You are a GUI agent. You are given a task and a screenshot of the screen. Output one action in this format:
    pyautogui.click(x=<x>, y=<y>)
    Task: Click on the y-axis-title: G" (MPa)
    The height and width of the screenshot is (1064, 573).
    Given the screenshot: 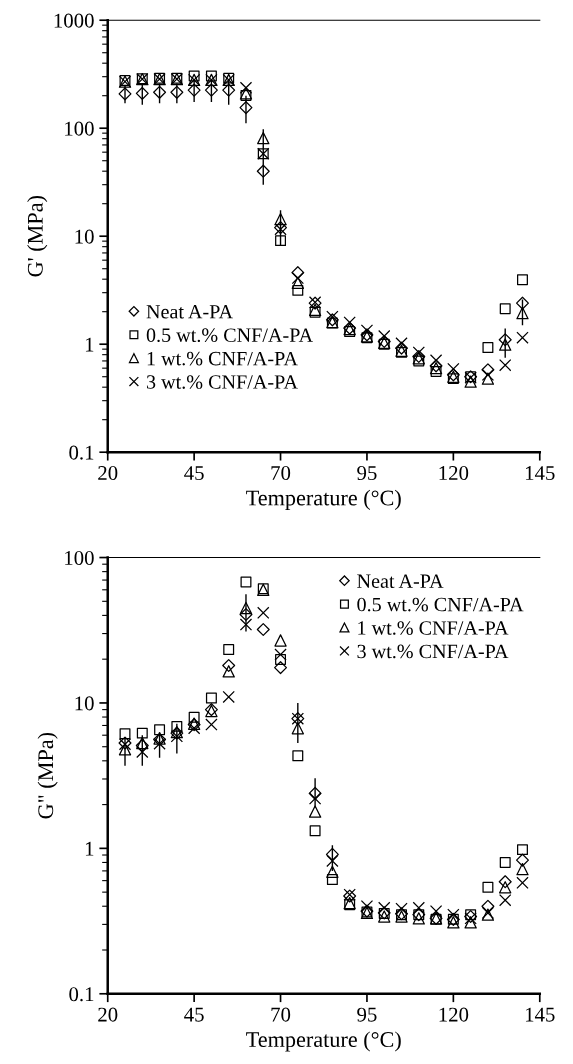 What is the action you would take?
    pyautogui.click(x=47, y=775)
    